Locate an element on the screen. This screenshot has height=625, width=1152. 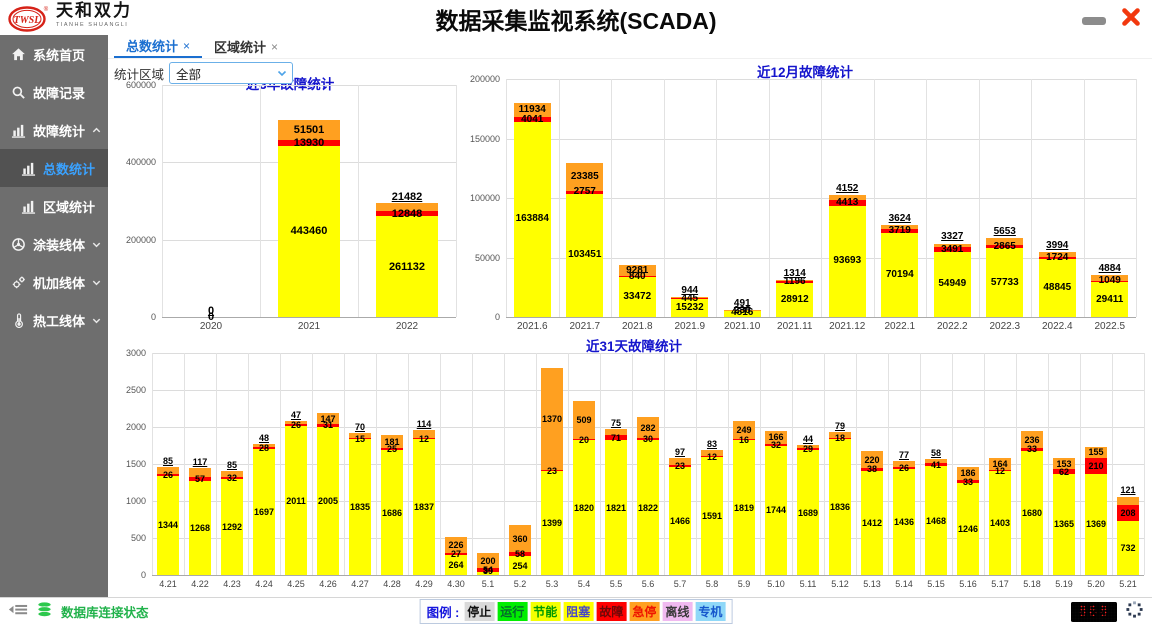
sidebar: 系统首页故障记录故障统计总数统计 区域统计涂装线体机加线体 热工线体 is located at coordinates (54, 316).